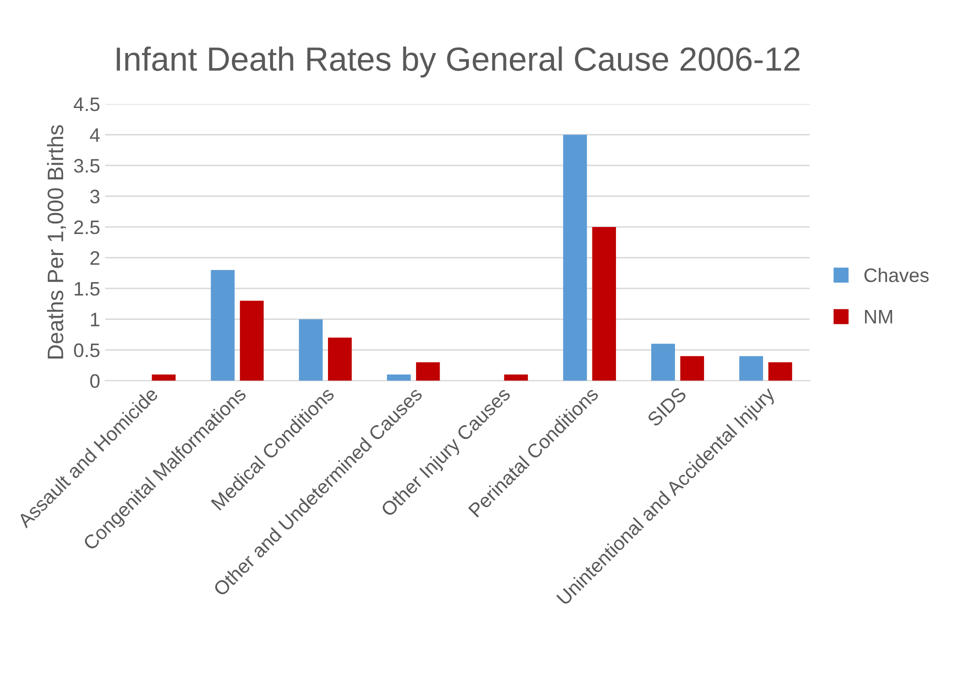 Image resolution: width=956 pixels, height=675 pixels. What do you see at coordinates (95, 381) in the screenshot?
I see `y-tick-label: 0` at bounding box center [95, 381].